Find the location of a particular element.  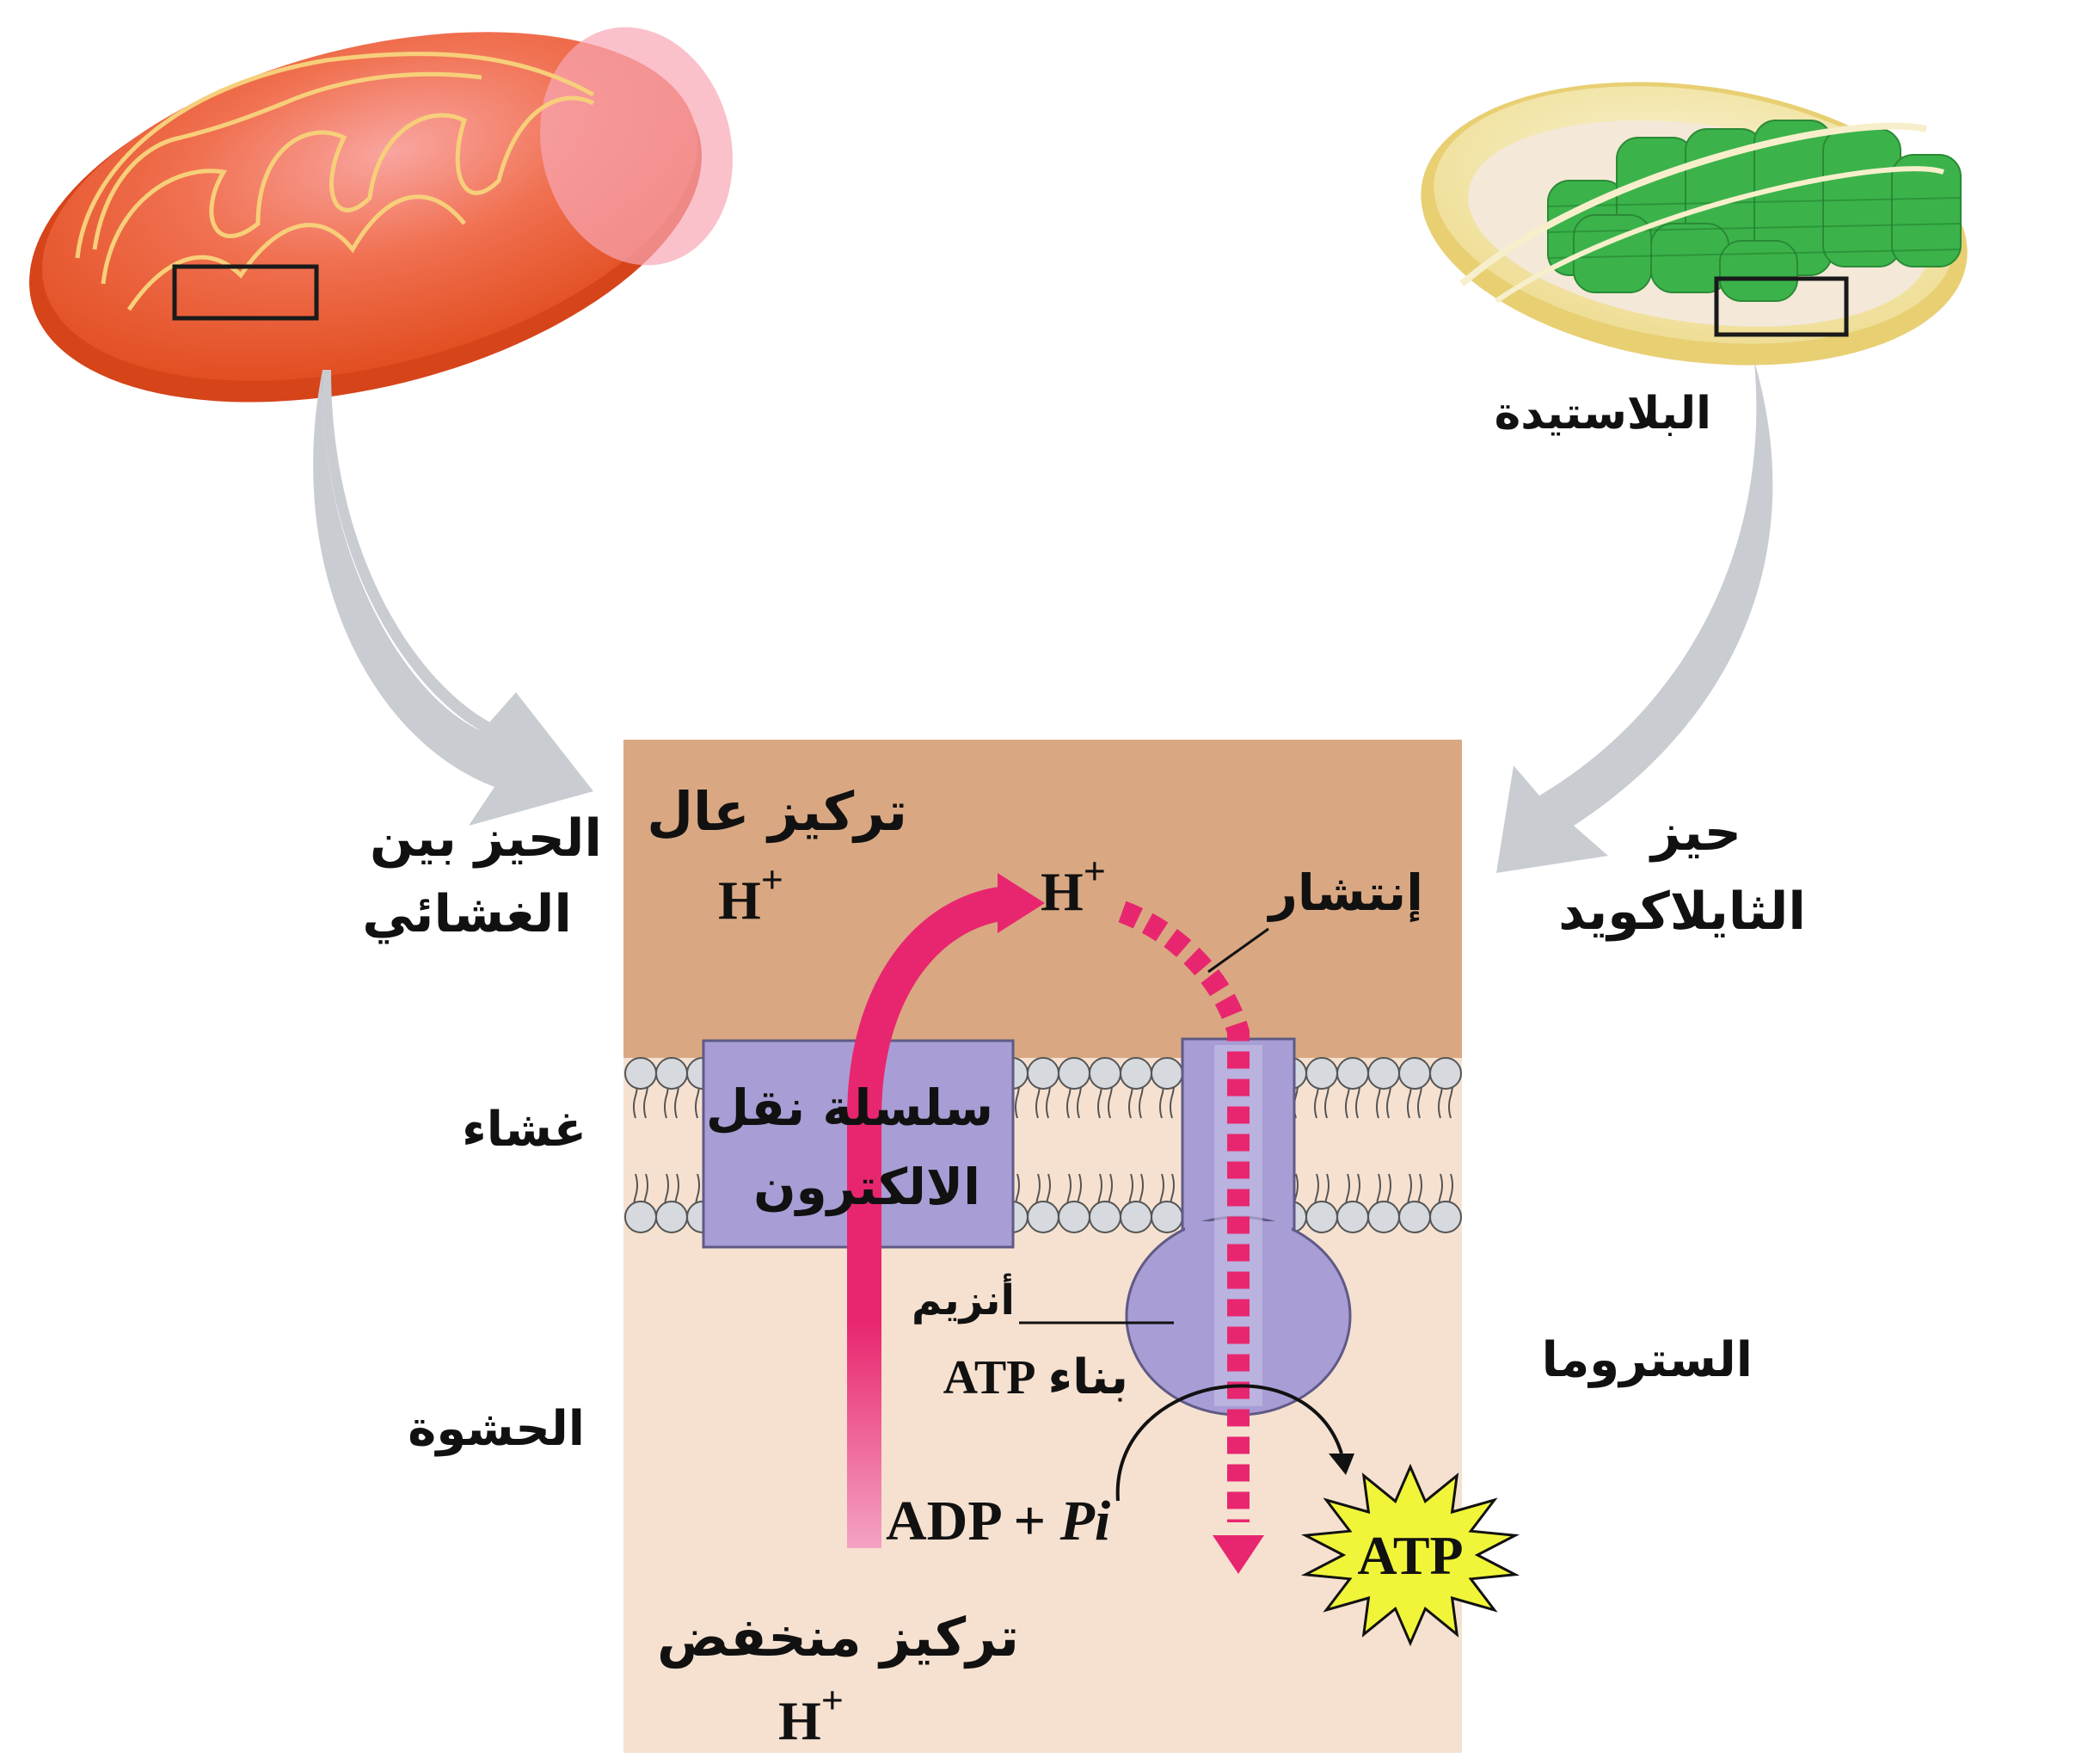

enzyme-label-line1: أنزيم is located at coordinates (963, 1299).